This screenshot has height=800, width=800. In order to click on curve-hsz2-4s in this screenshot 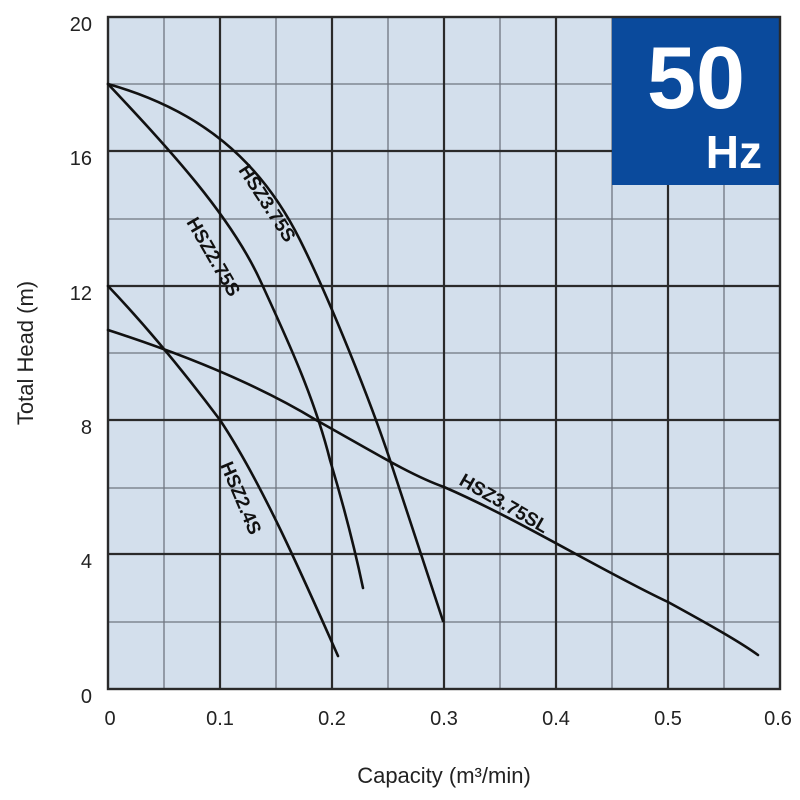, I will do `click(223, 471)`.